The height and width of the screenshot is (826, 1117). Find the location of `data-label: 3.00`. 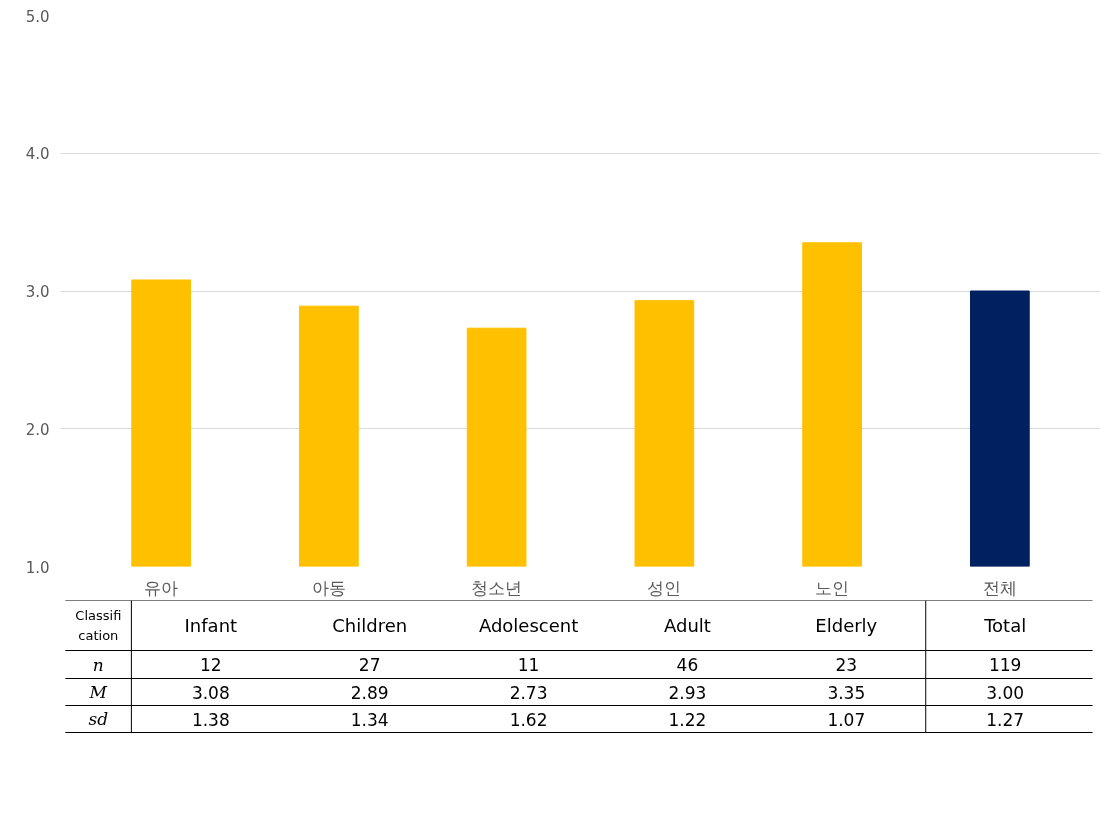

data-label: 3.00 is located at coordinates (1005, 692).